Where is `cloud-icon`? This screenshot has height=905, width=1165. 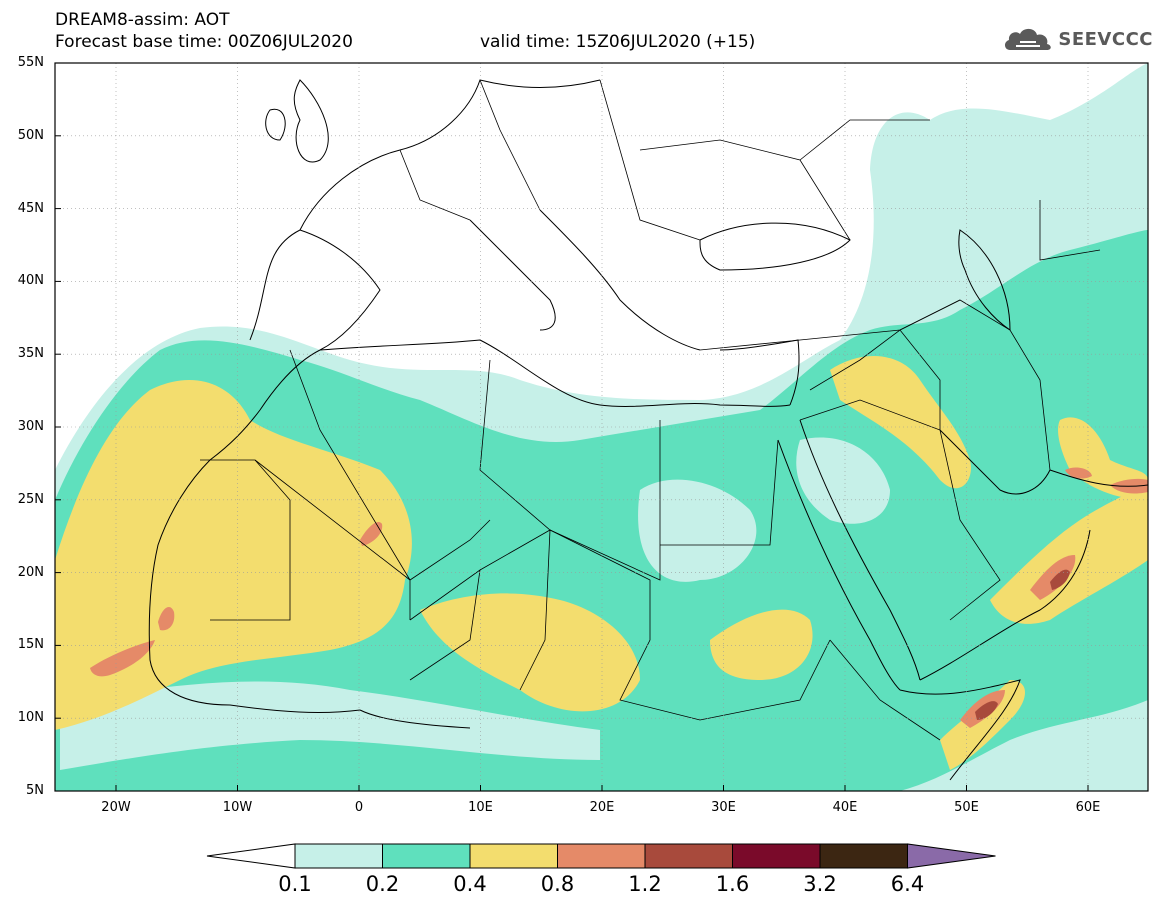
cloud-icon is located at coordinates (1028, 39).